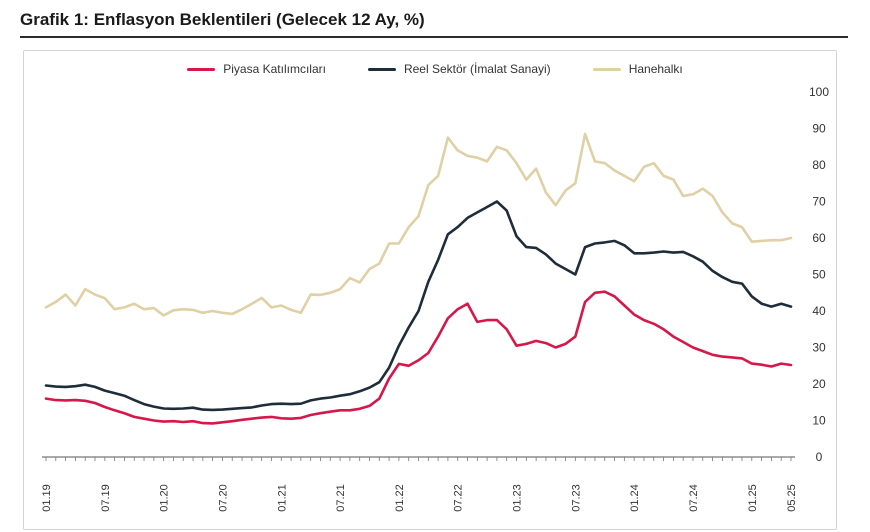 The height and width of the screenshot is (532, 870). What do you see at coordinates (201, 69) in the screenshot?
I see `legend-swatch-piyasa` at bounding box center [201, 69].